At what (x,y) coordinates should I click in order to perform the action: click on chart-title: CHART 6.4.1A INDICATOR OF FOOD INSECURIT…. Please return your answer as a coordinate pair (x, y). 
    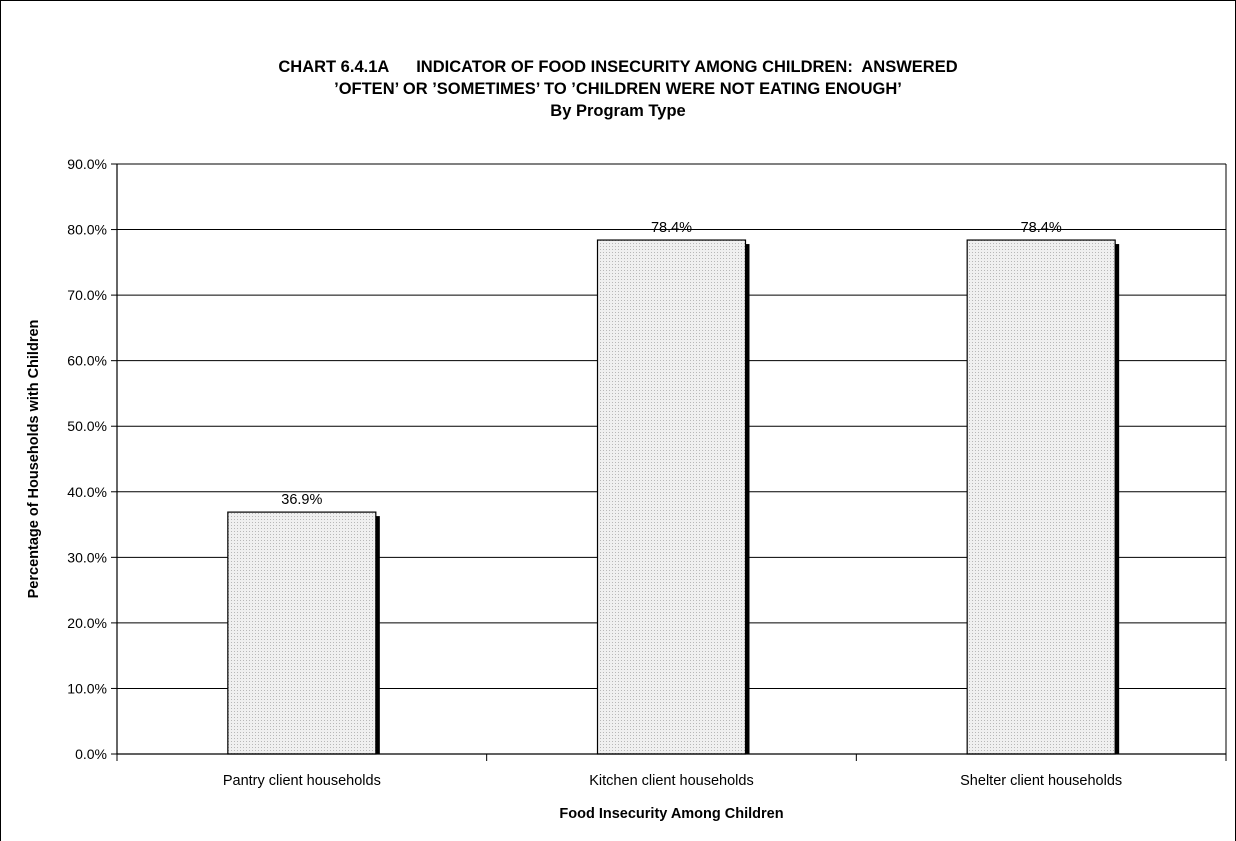
    Looking at the image, I should click on (618, 89).